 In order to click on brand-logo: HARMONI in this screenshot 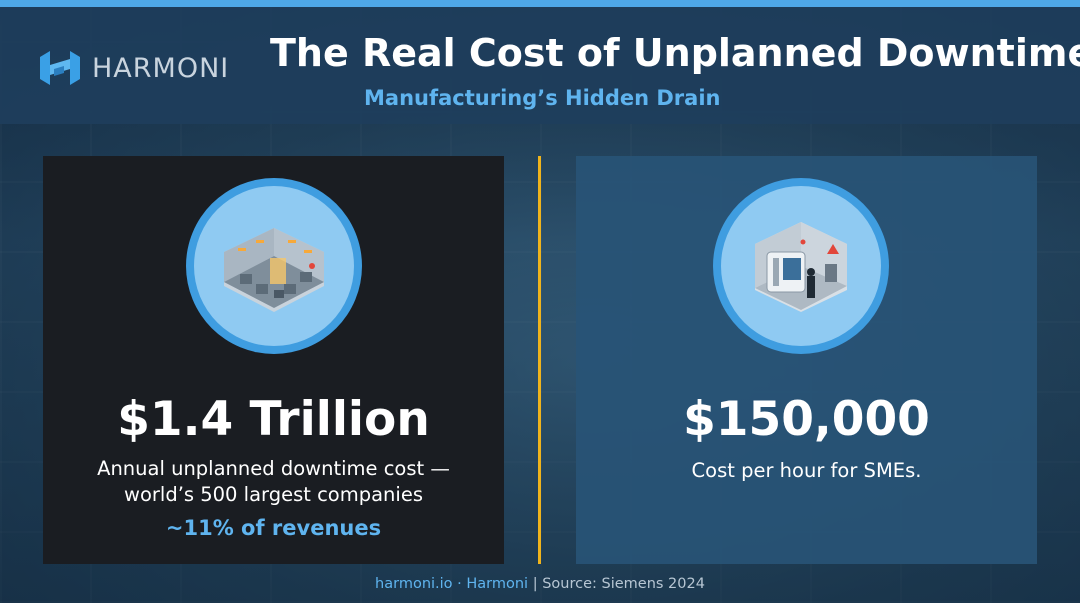, I will do `click(132, 68)`.